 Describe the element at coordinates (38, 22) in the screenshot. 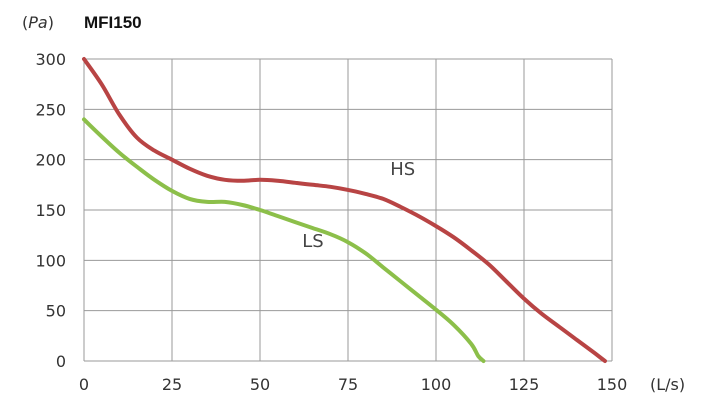

I see `y-axis-unit-label: (Pa)` at that location.